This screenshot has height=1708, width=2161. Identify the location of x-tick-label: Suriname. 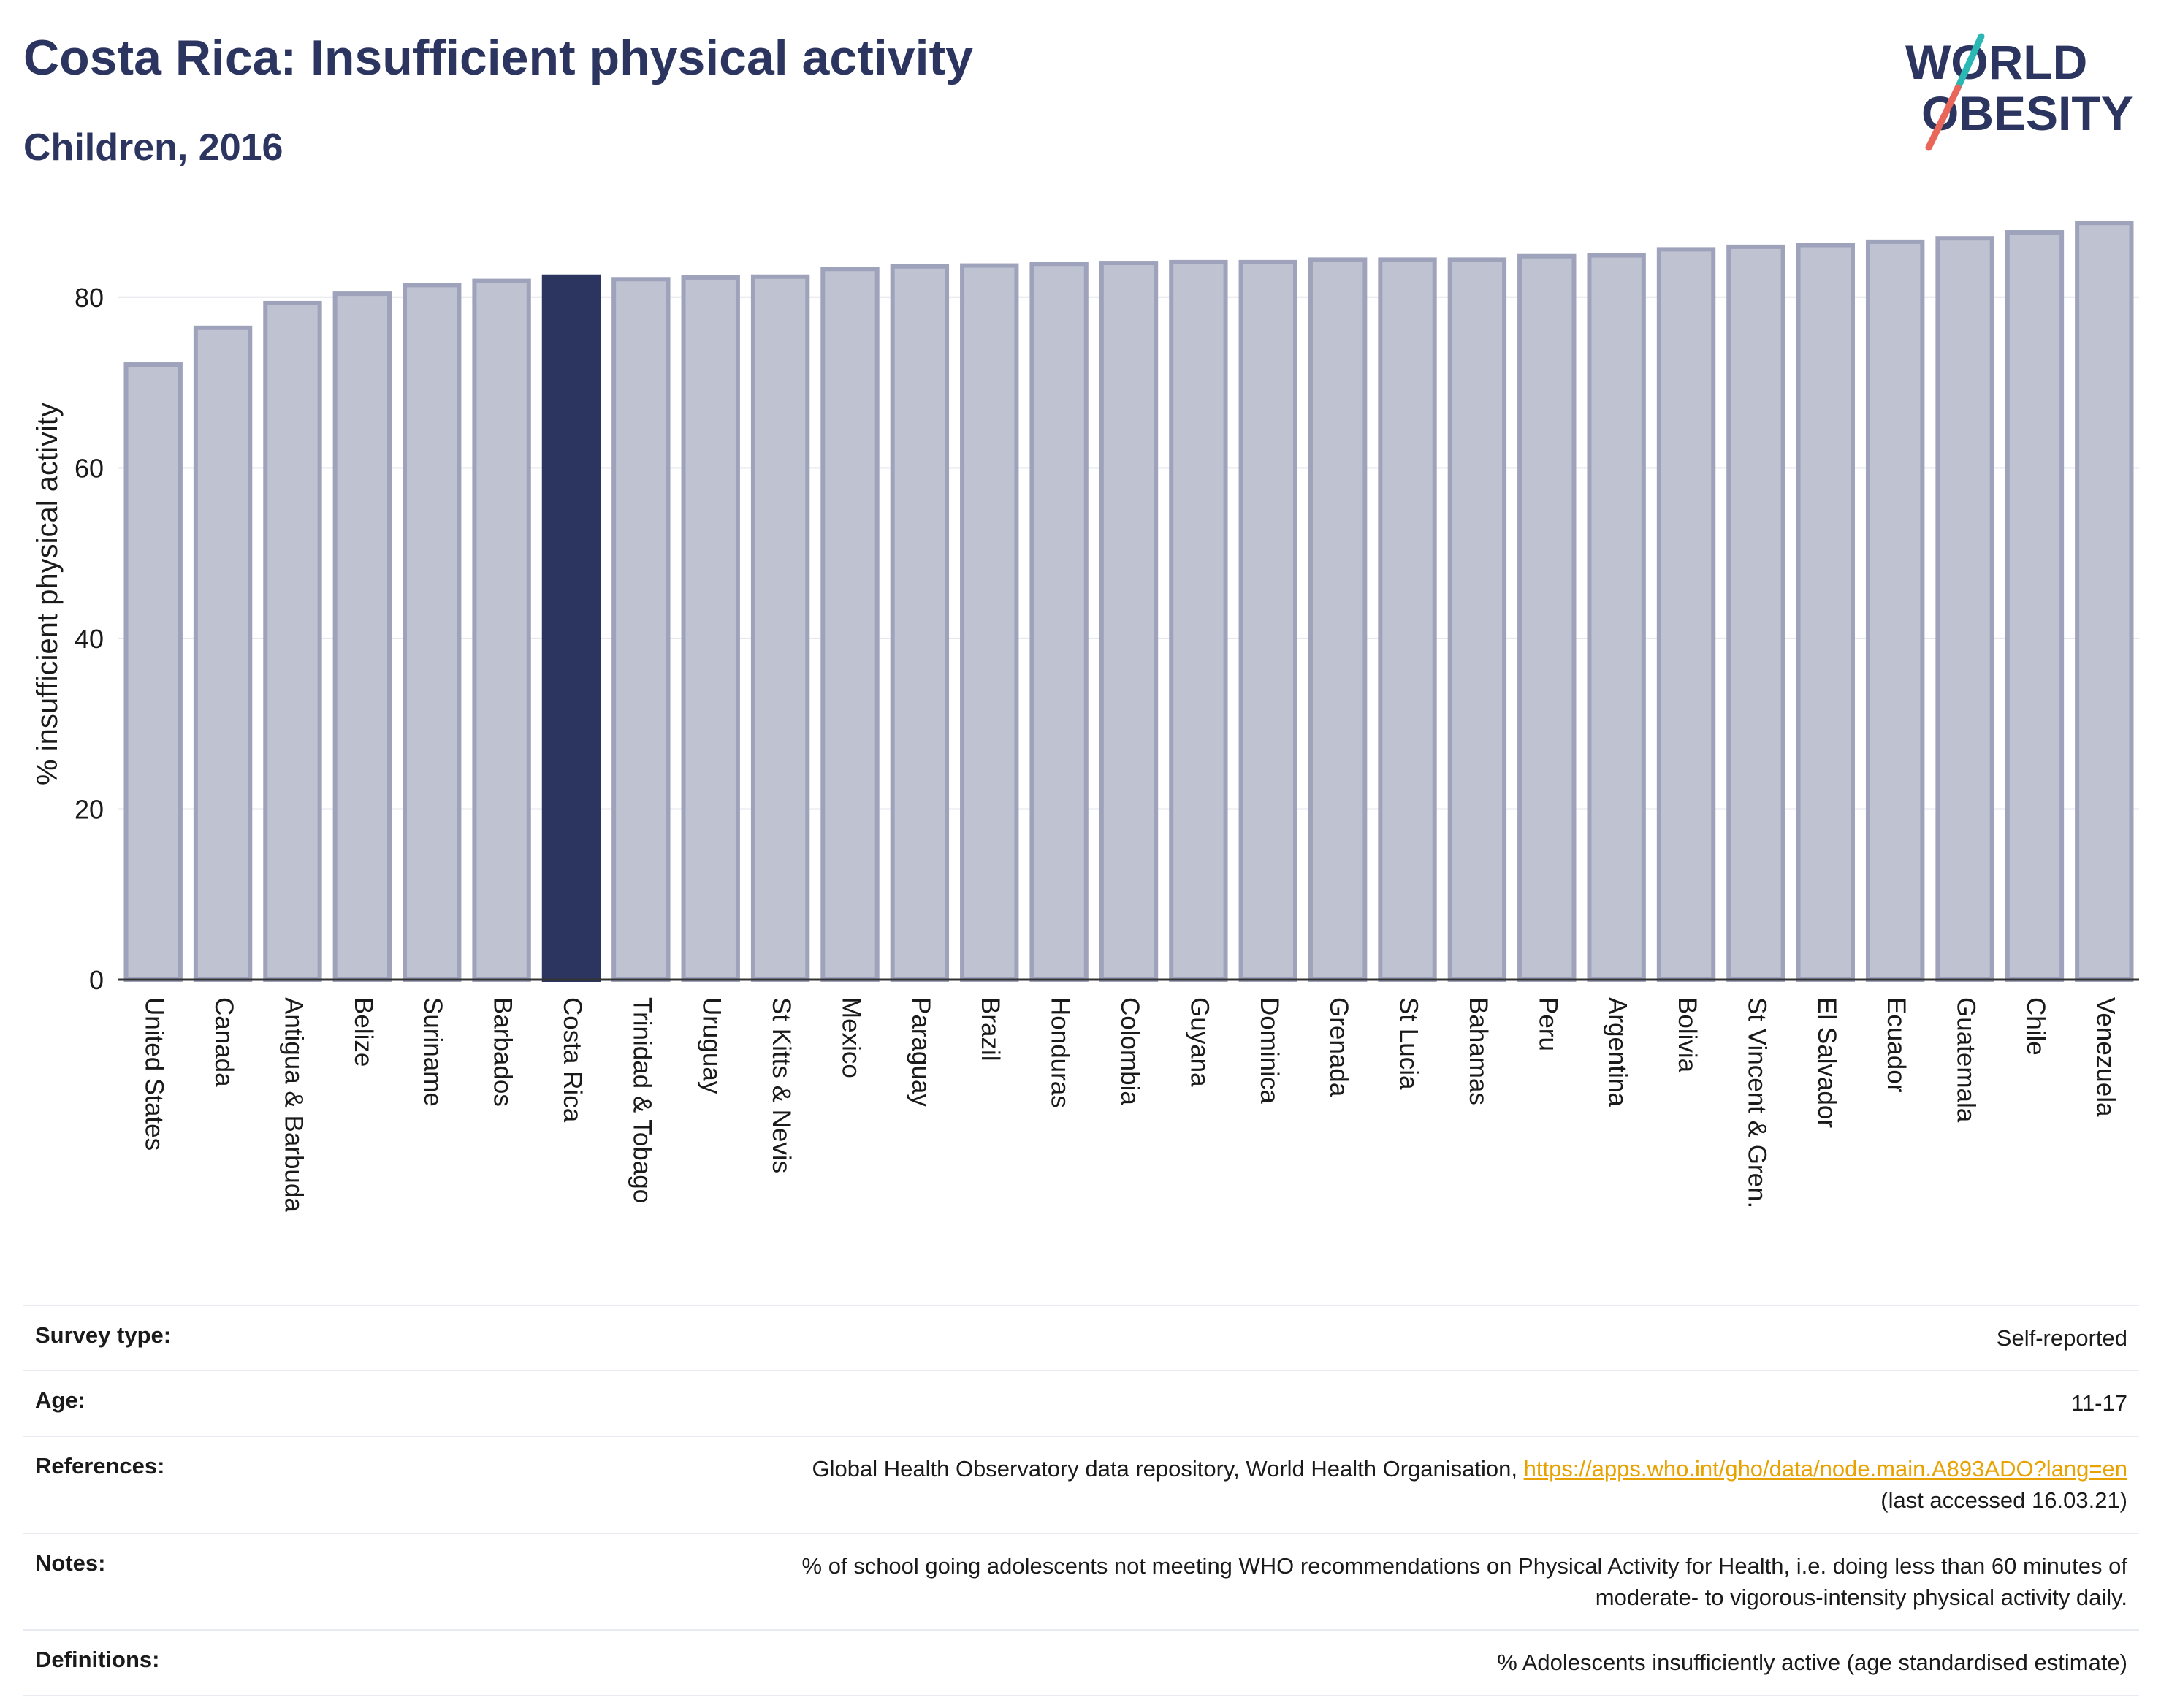
(433, 1052).